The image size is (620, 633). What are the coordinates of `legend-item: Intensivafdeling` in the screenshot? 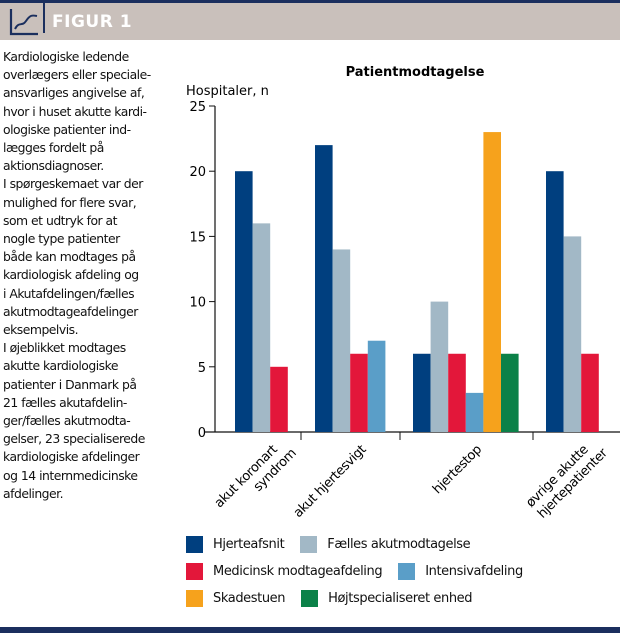 It's located at (460, 571).